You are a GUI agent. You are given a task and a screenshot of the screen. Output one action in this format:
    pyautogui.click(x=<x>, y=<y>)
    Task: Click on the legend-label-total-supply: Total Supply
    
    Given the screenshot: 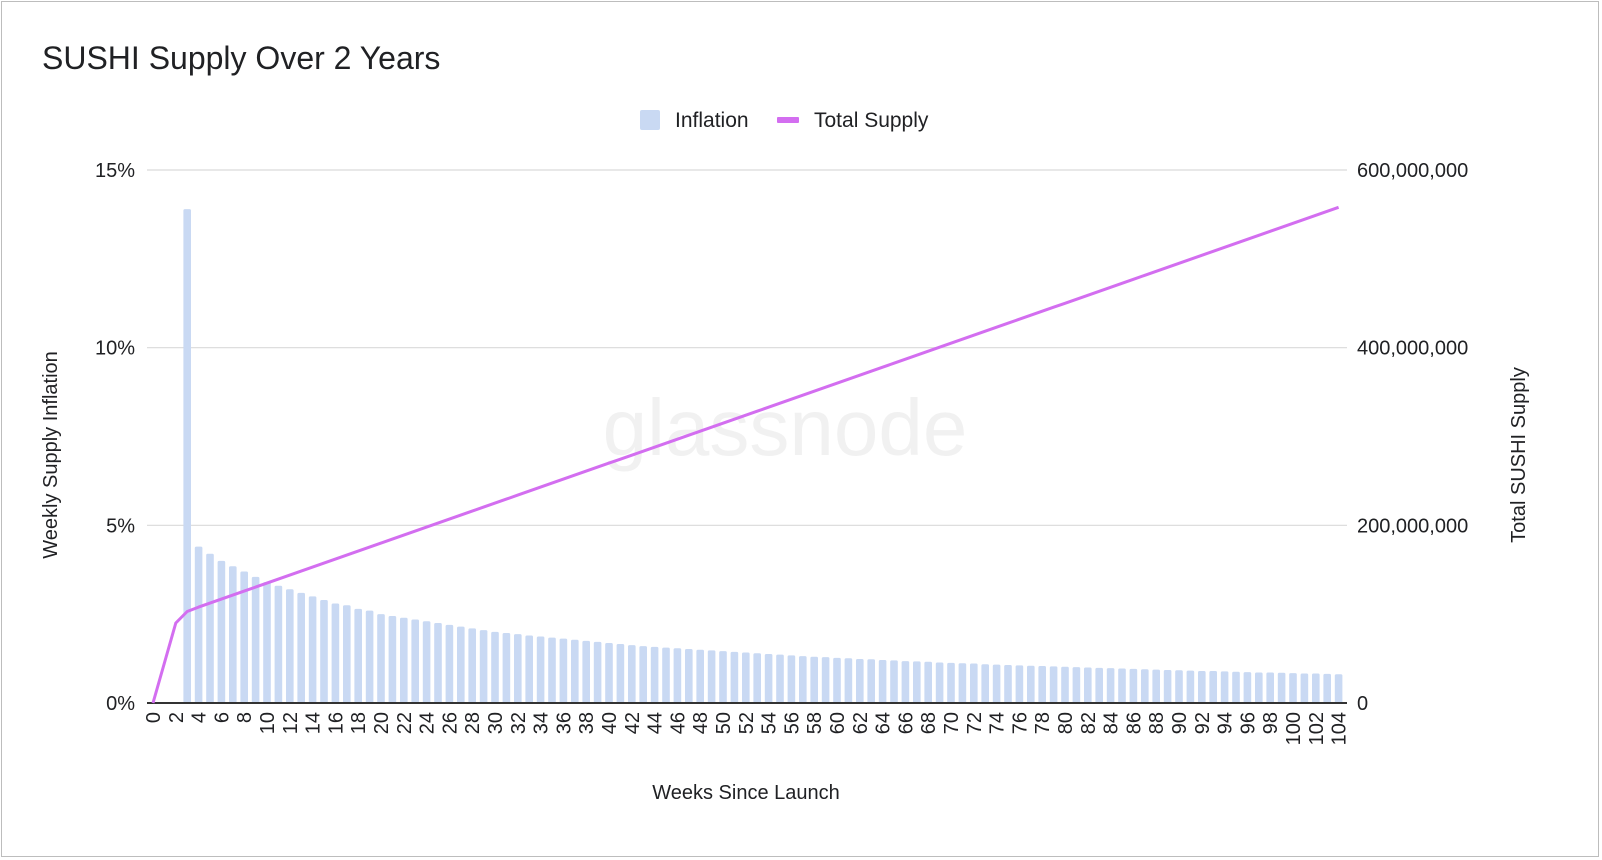 What is the action you would take?
    pyautogui.click(x=871, y=120)
    